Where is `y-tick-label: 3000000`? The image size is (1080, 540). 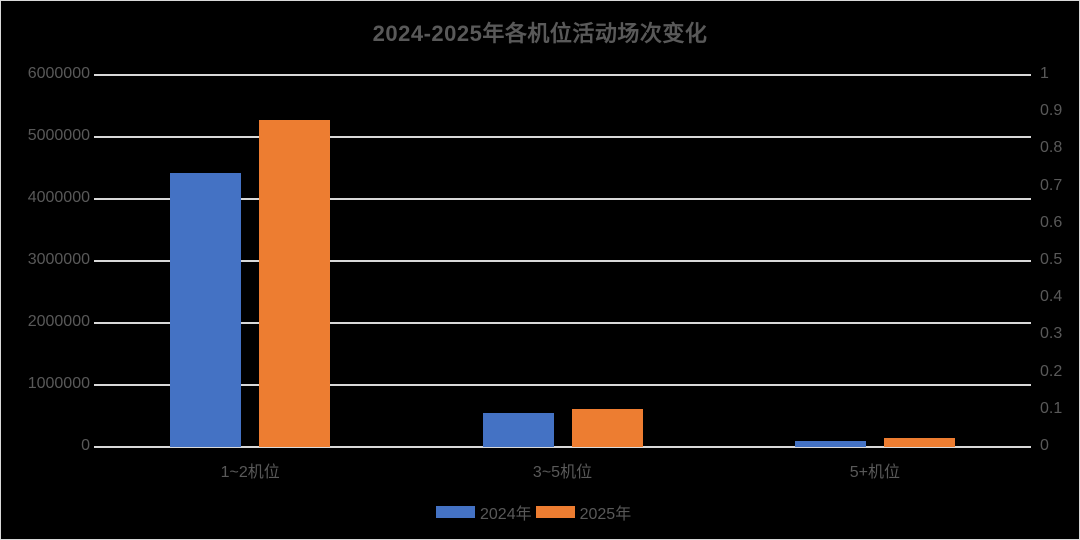
y-tick-label: 3000000 is located at coordinates (58, 259).